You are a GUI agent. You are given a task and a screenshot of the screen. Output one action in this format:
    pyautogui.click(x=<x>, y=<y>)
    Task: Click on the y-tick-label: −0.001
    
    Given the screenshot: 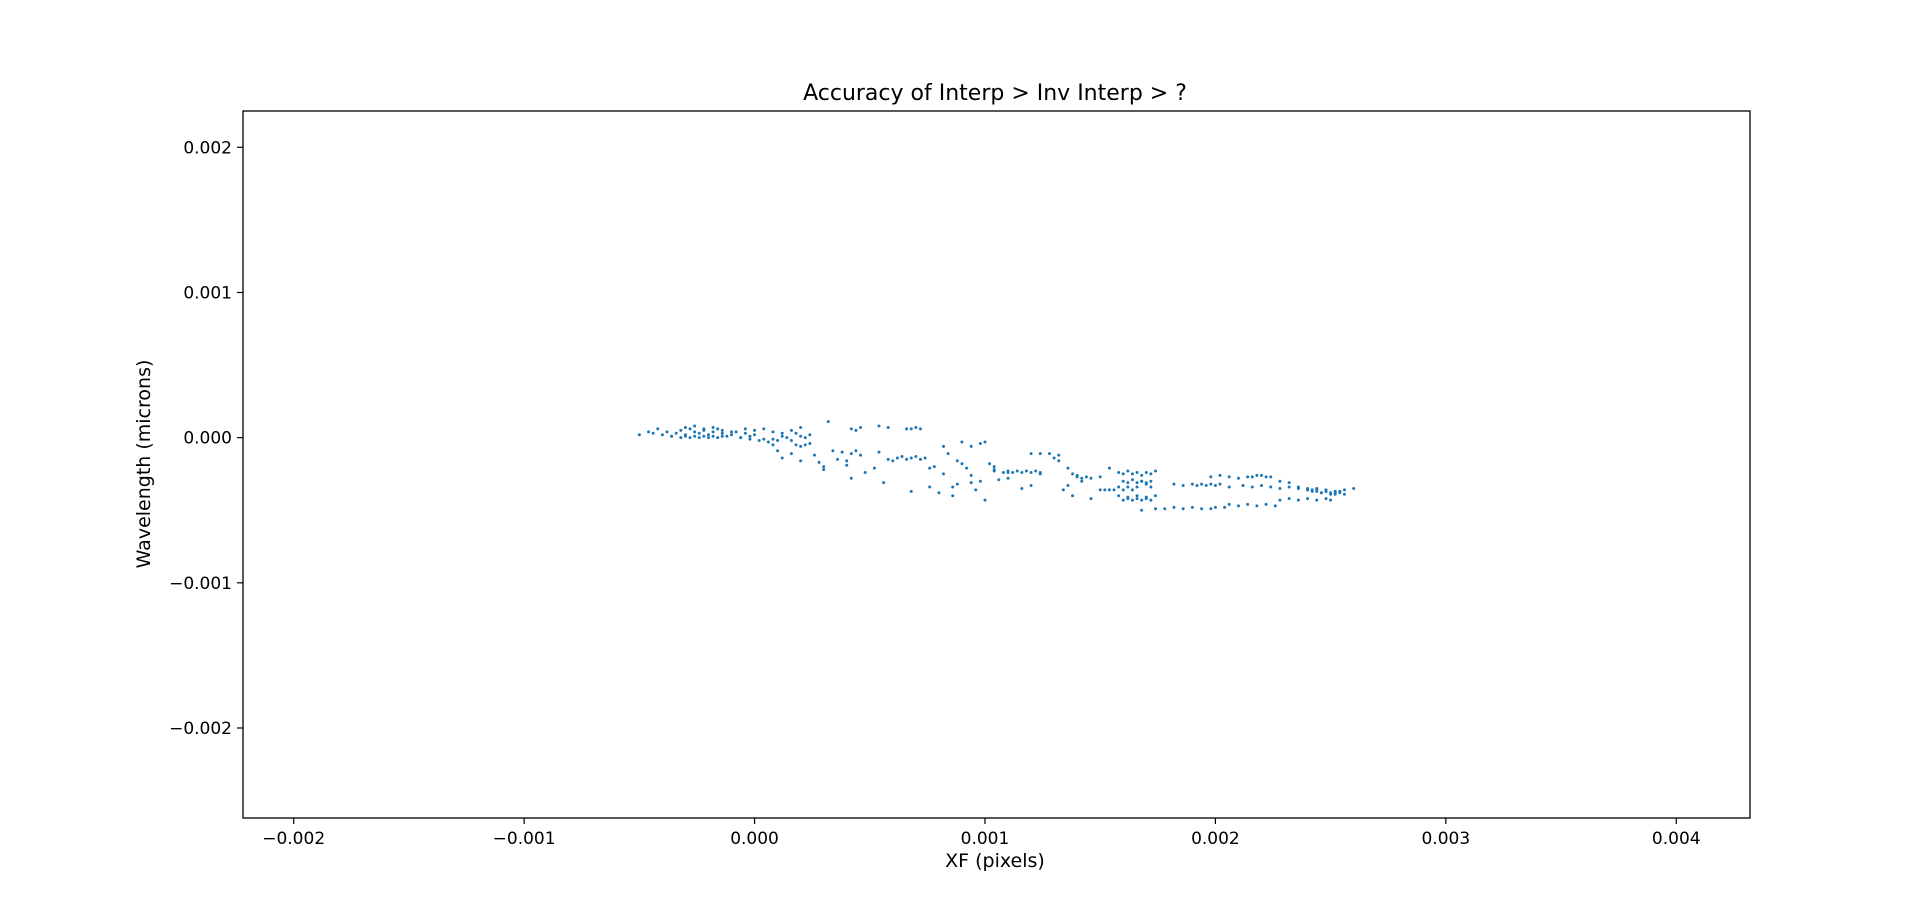 What is the action you would take?
    pyautogui.click(x=200, y=584)
    